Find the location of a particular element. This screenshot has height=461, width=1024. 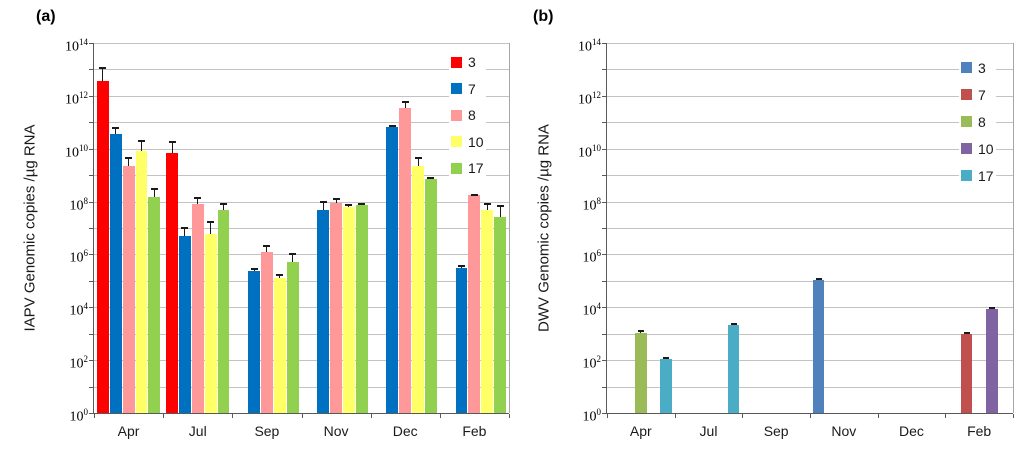

y-tick-label: 10⁶ is located at coordinates (79, 257).